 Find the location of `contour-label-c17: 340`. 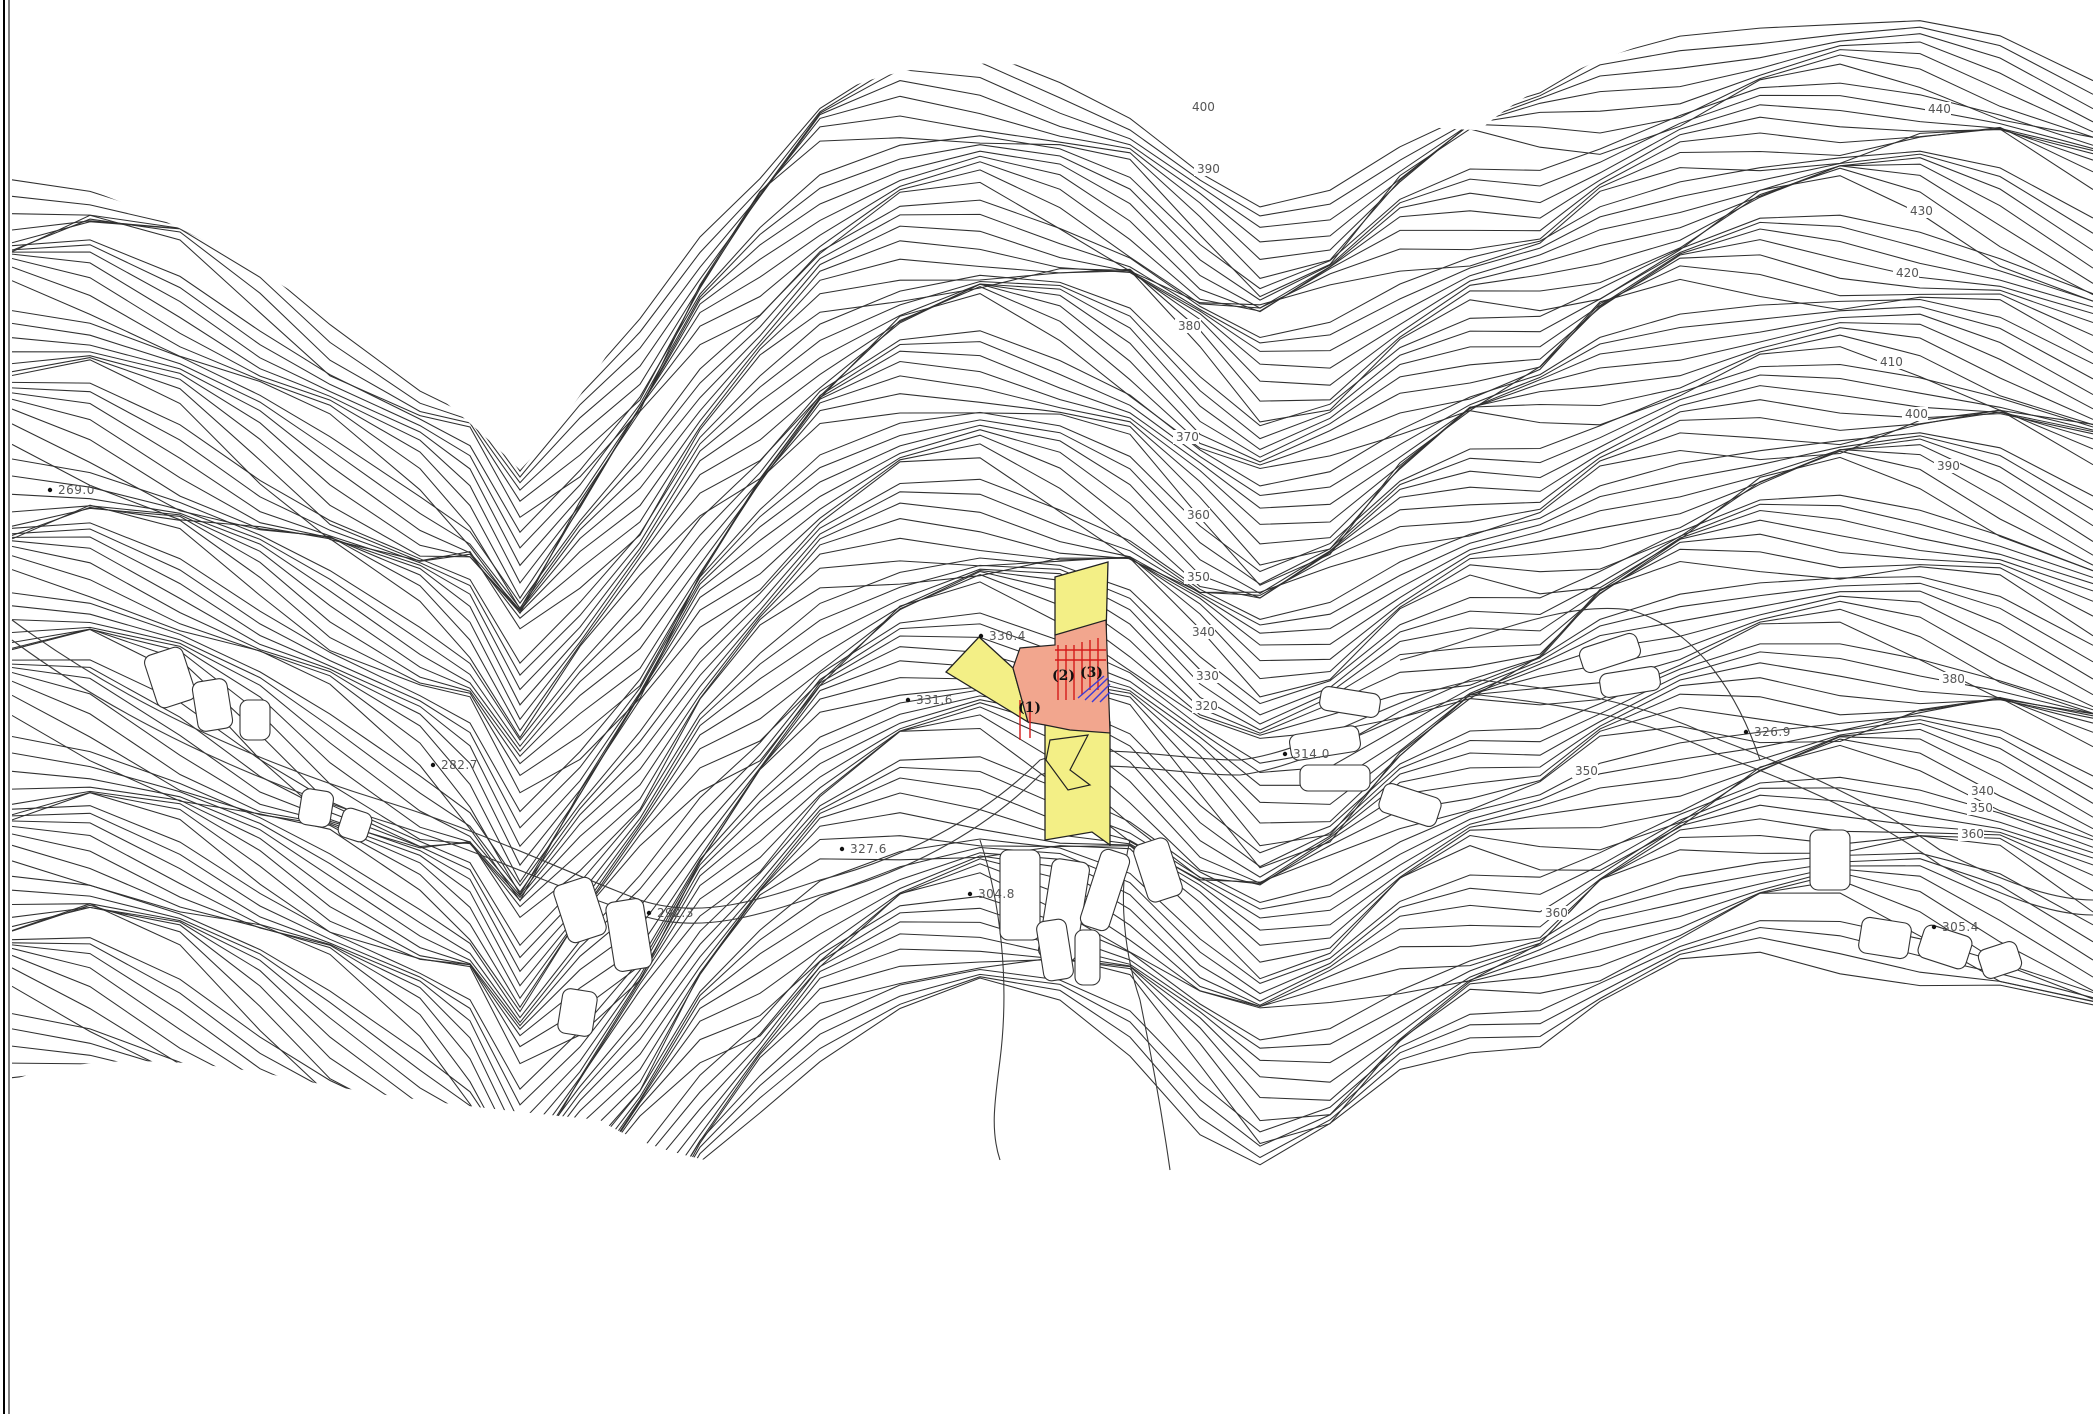

contour-label-c17: 340 is located at coordinates (1982, 791).